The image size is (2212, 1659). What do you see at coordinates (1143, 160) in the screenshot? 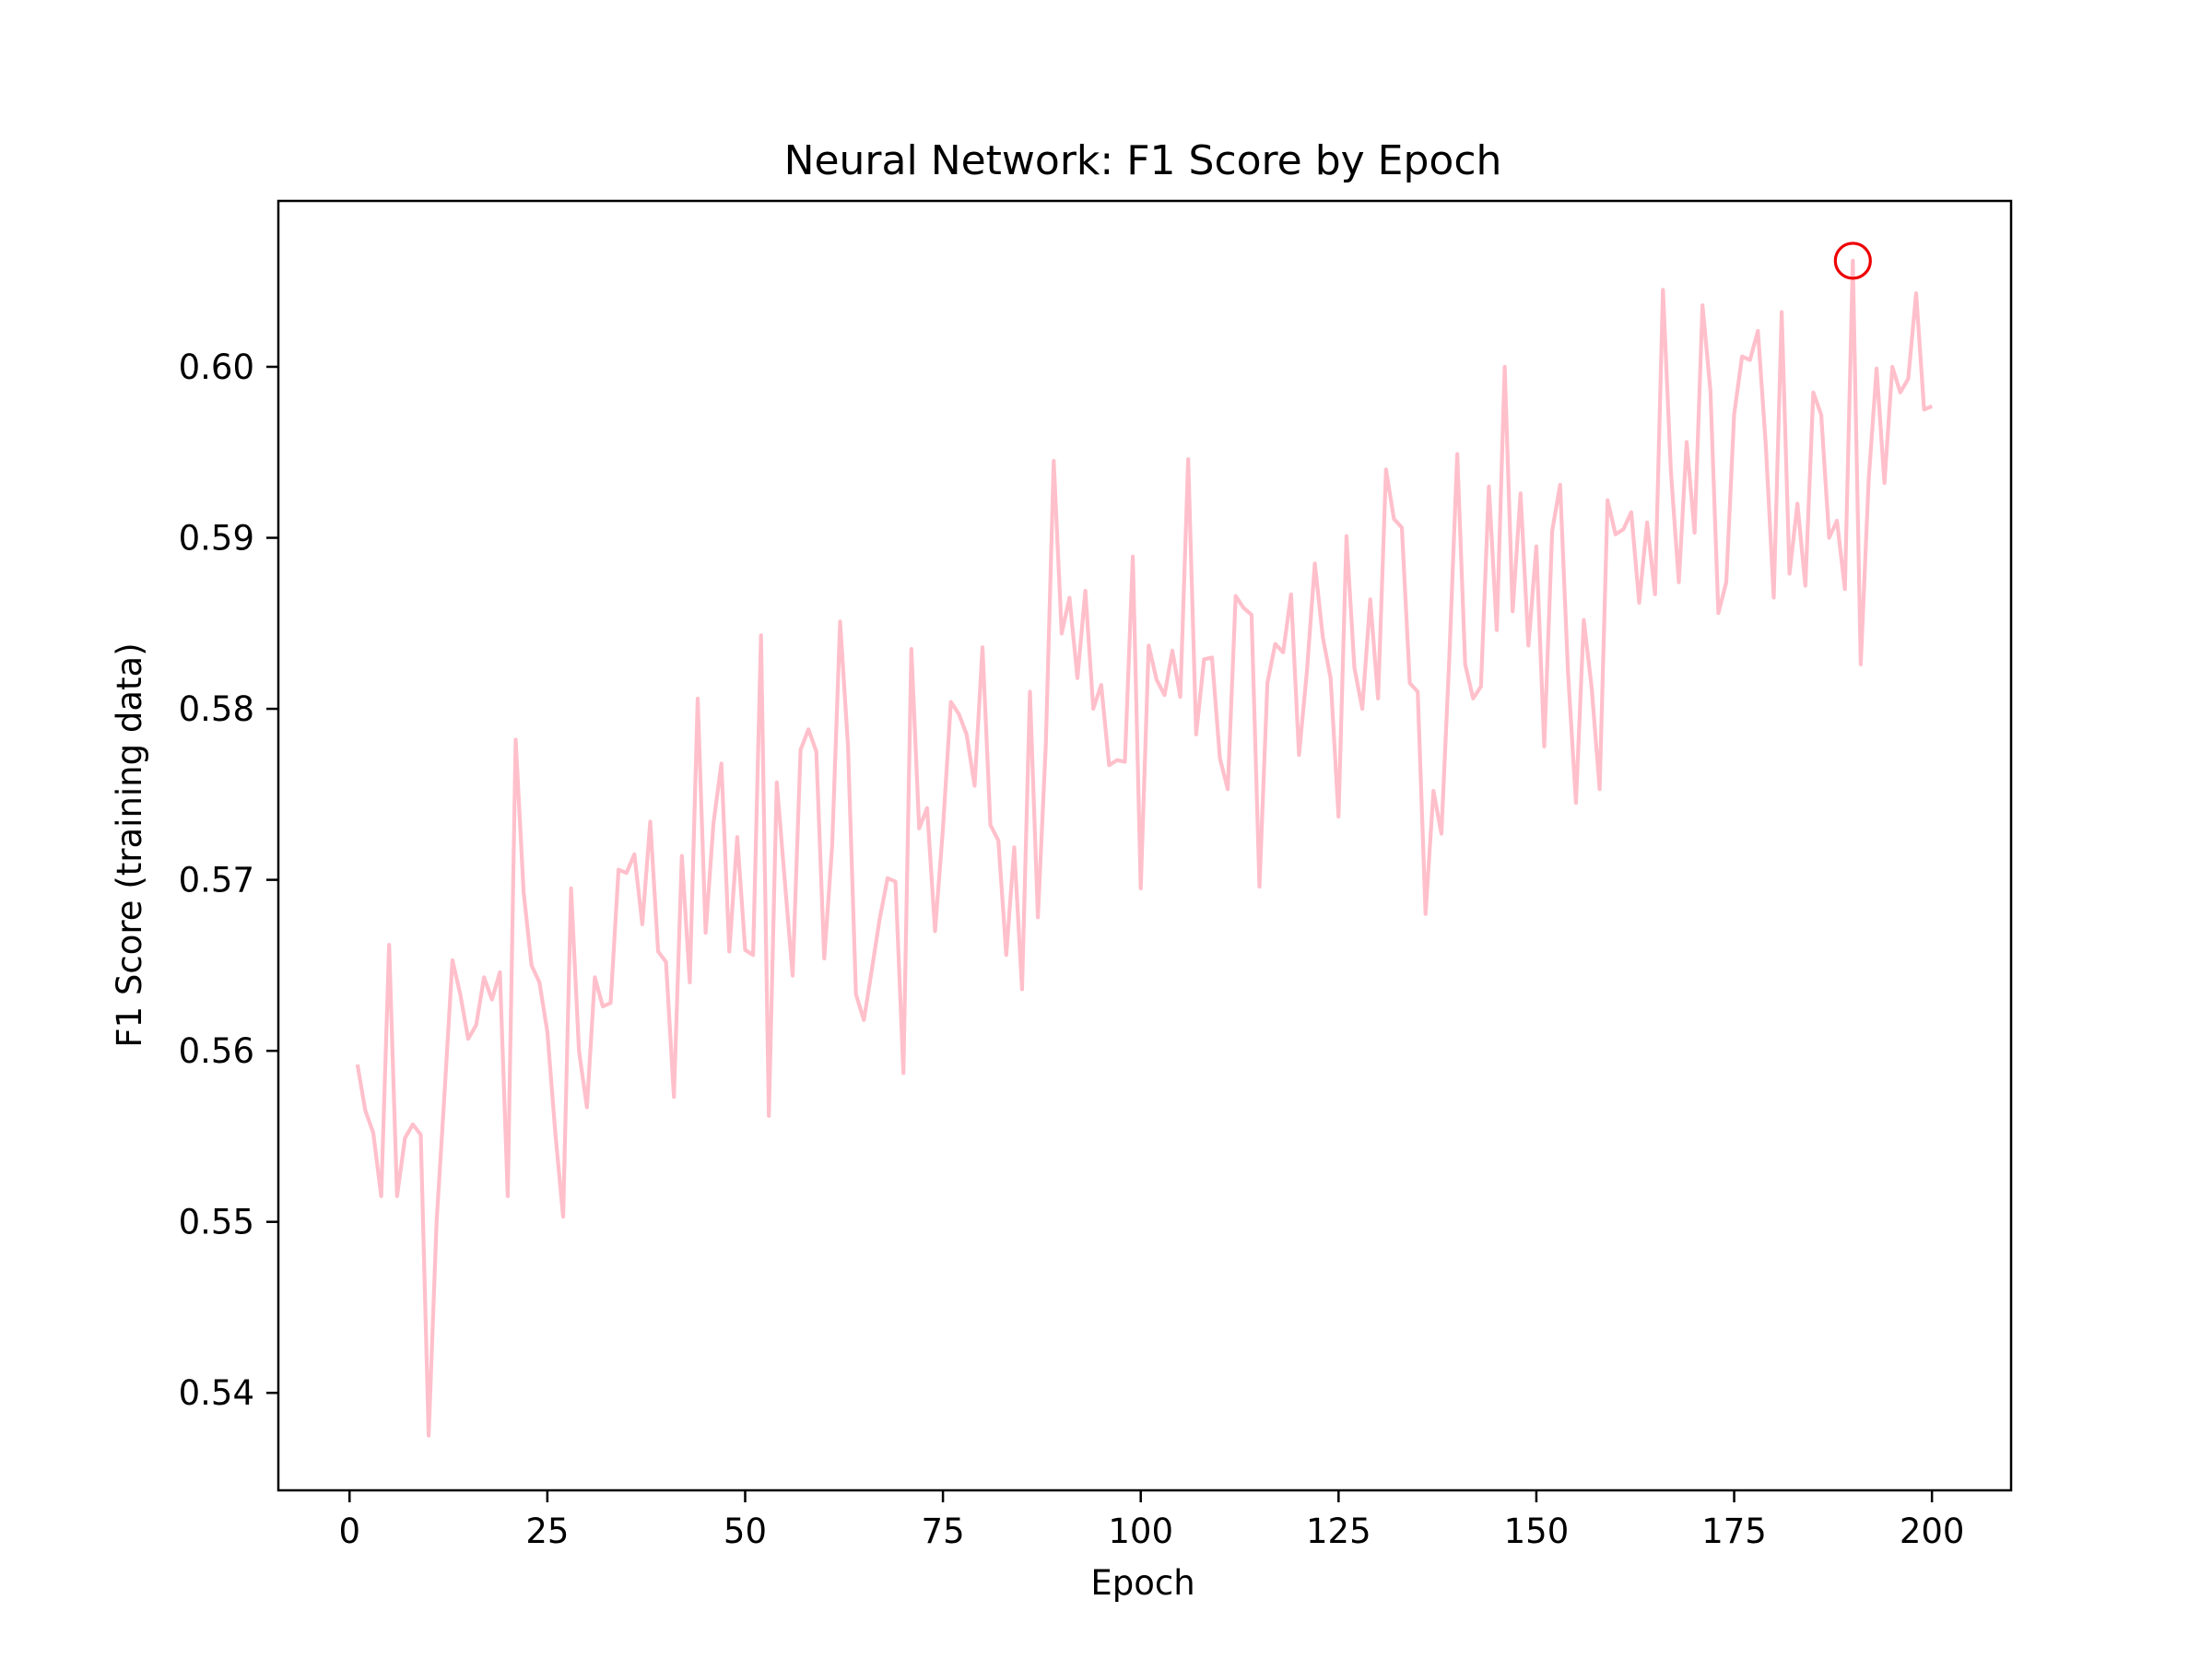
I see `chart-title: Neural Network: F1 Score by Epoch` at bounding box center [1143, 160].